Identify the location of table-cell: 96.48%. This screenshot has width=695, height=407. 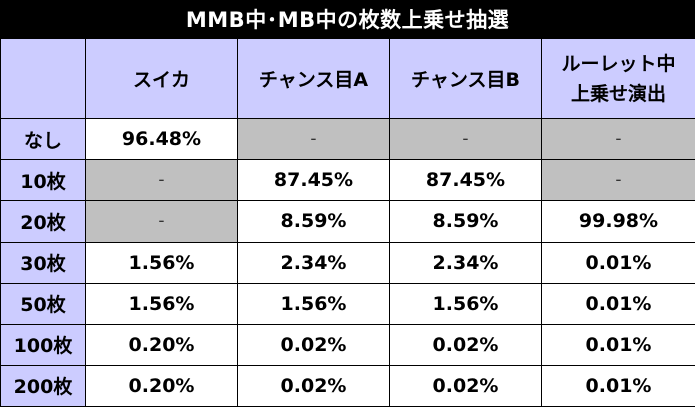
(161, 139).